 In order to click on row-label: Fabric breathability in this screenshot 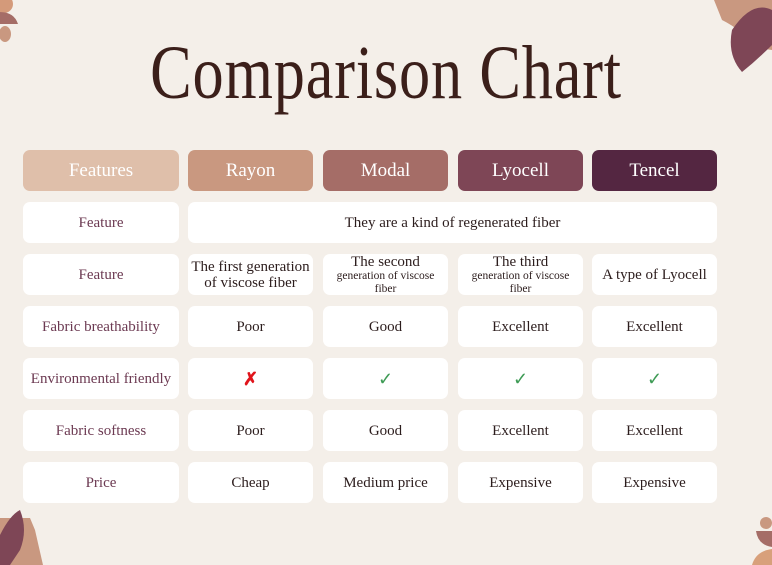, I will do `click(101, 326)`.